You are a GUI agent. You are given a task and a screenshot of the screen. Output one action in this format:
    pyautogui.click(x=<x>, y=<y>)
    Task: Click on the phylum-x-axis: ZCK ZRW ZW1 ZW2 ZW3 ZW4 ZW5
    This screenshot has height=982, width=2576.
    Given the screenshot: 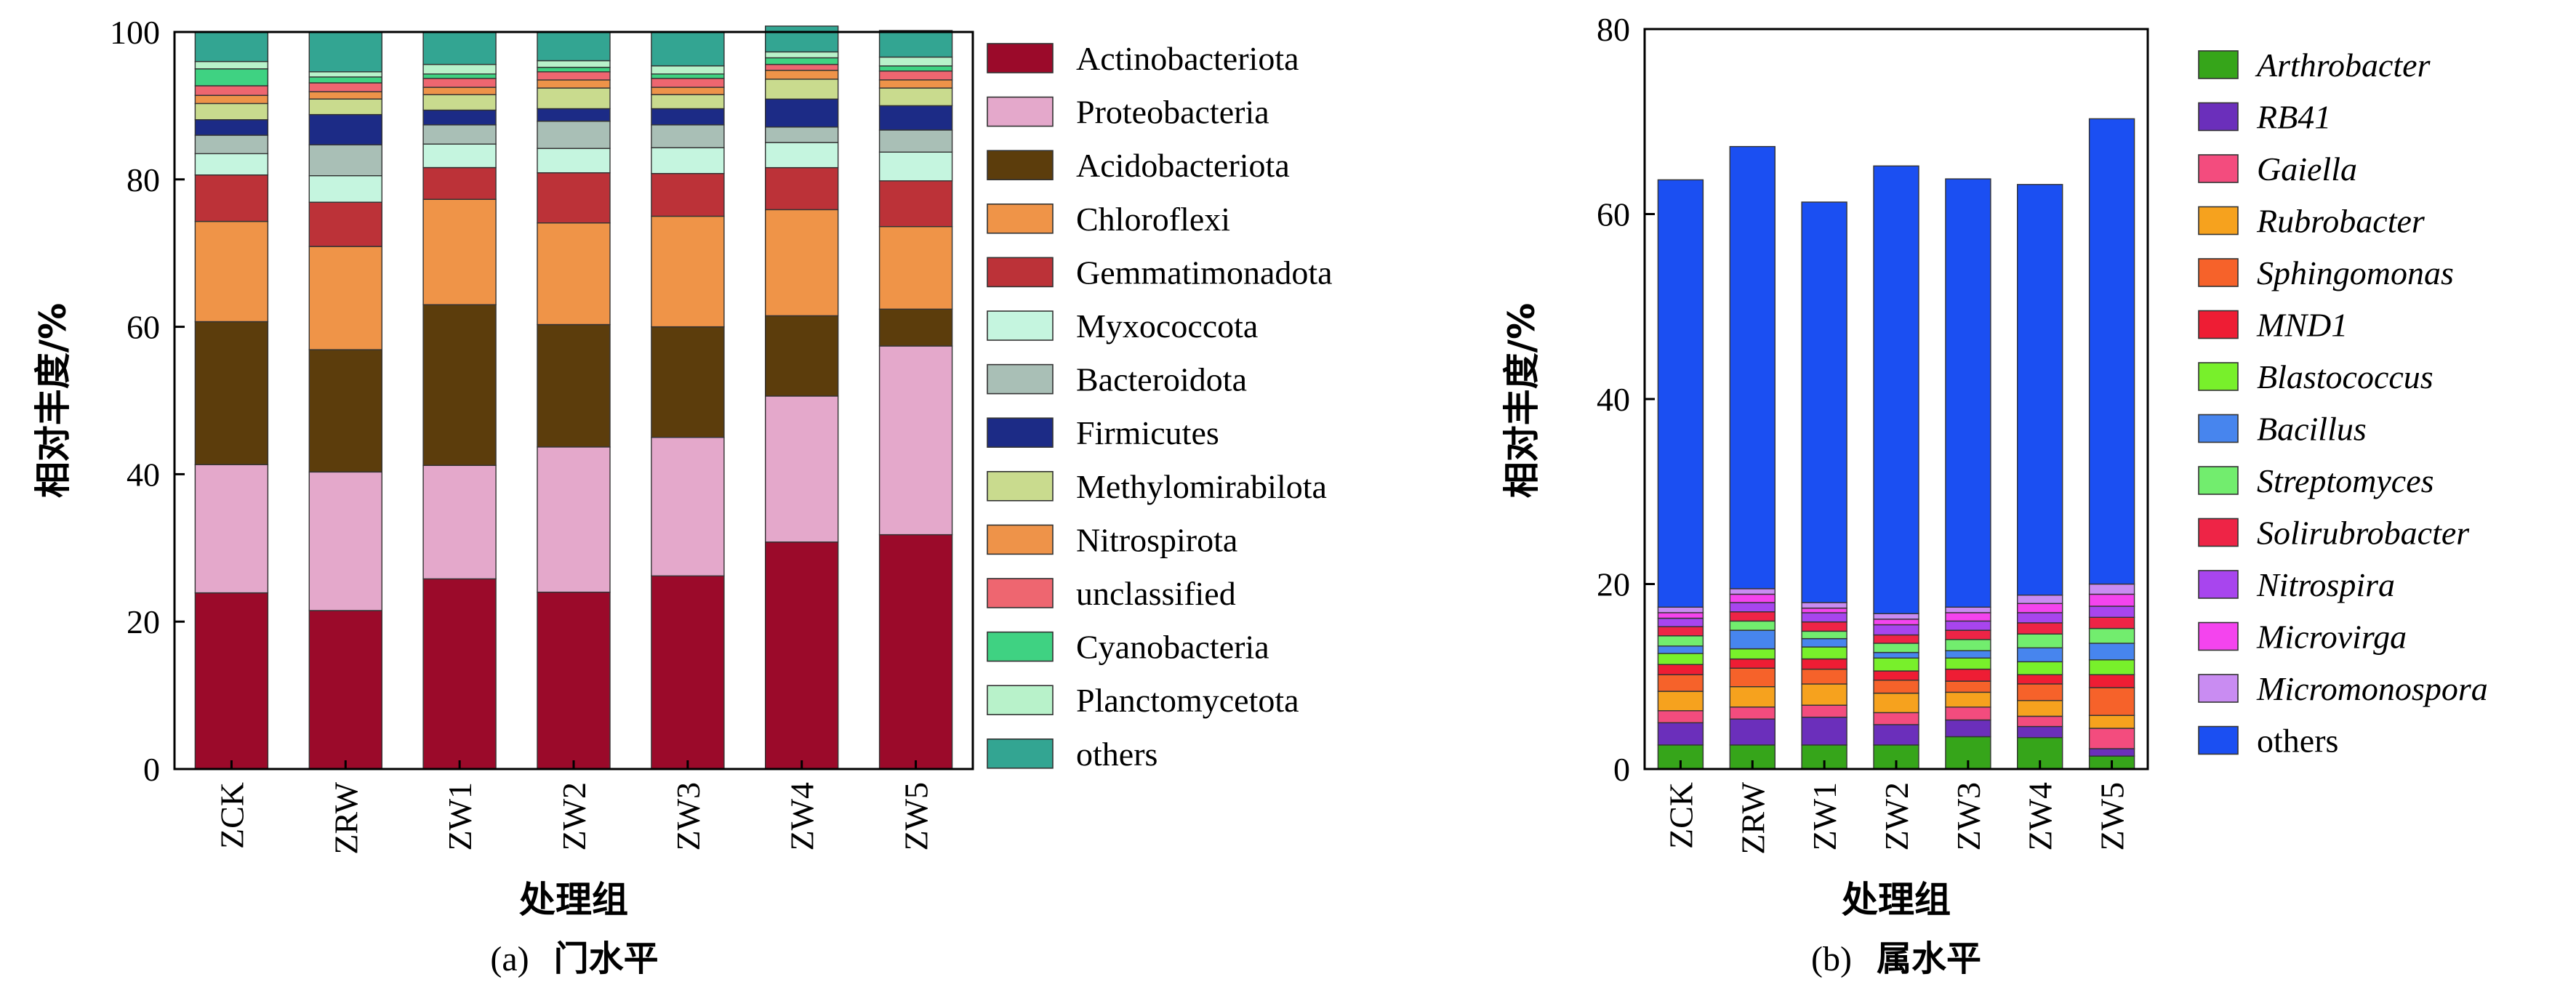 What is the action you would take?
    pyautogui.click(x=574, y=807)
    